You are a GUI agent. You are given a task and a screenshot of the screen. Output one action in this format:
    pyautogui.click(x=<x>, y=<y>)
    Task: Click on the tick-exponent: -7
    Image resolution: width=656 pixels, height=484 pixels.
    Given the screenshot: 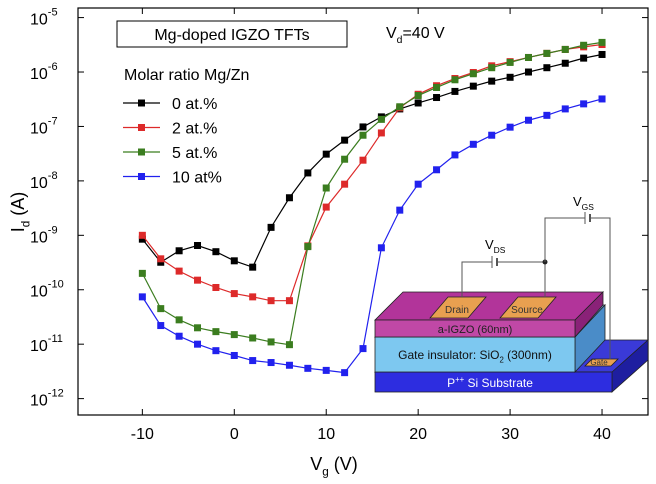 What is the action you would take?
    pyautogui.click(x=53, y=121)
    